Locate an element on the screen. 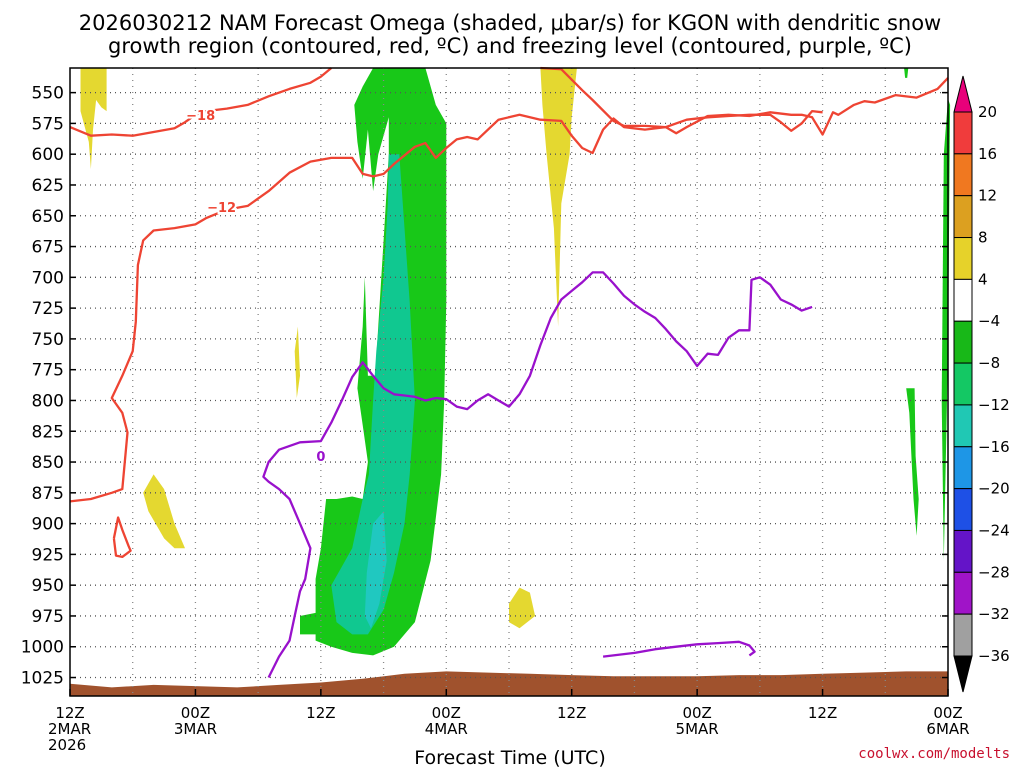 The height and width of the screenshot is (768, 1024). x-tick-label: 2026 is located at coordinates (67, 745).